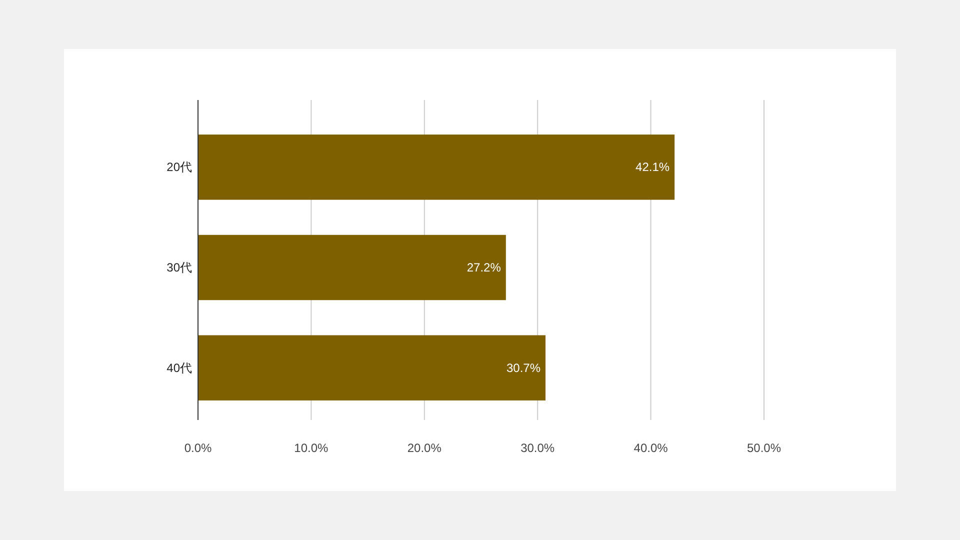  Describe the element at coordinates (653, 167) in the screenshot. I see `data-label: 42.1%` at that location.